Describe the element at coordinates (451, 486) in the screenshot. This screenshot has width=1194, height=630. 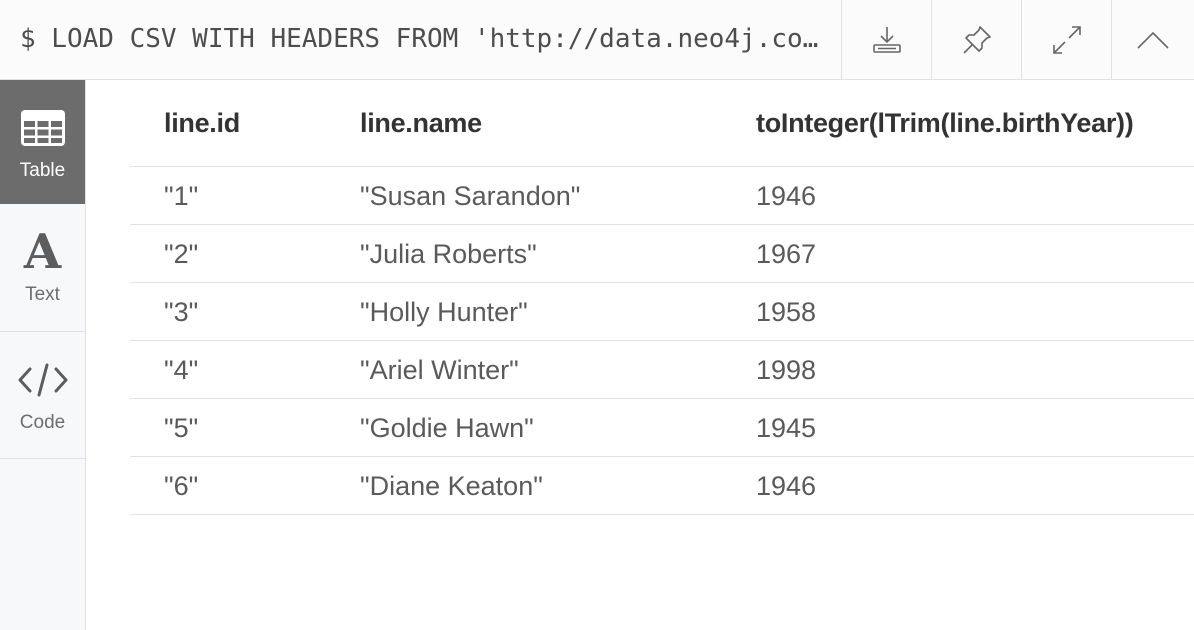
I see `cell-name: "Diane Keaton"` at that location.